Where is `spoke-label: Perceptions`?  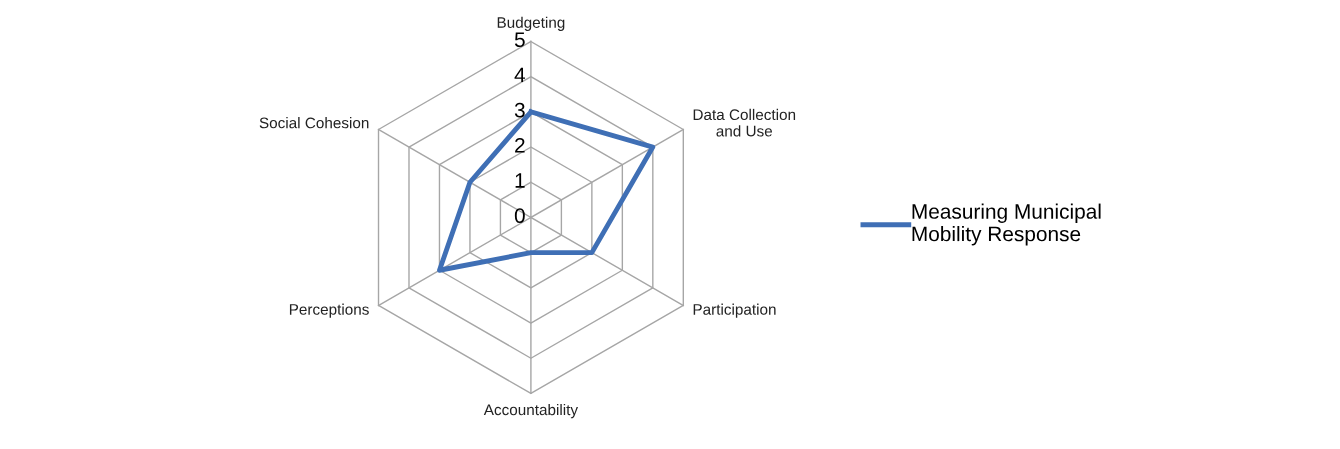 spoke-label: Perceptions is located at coordinates (329, 310).